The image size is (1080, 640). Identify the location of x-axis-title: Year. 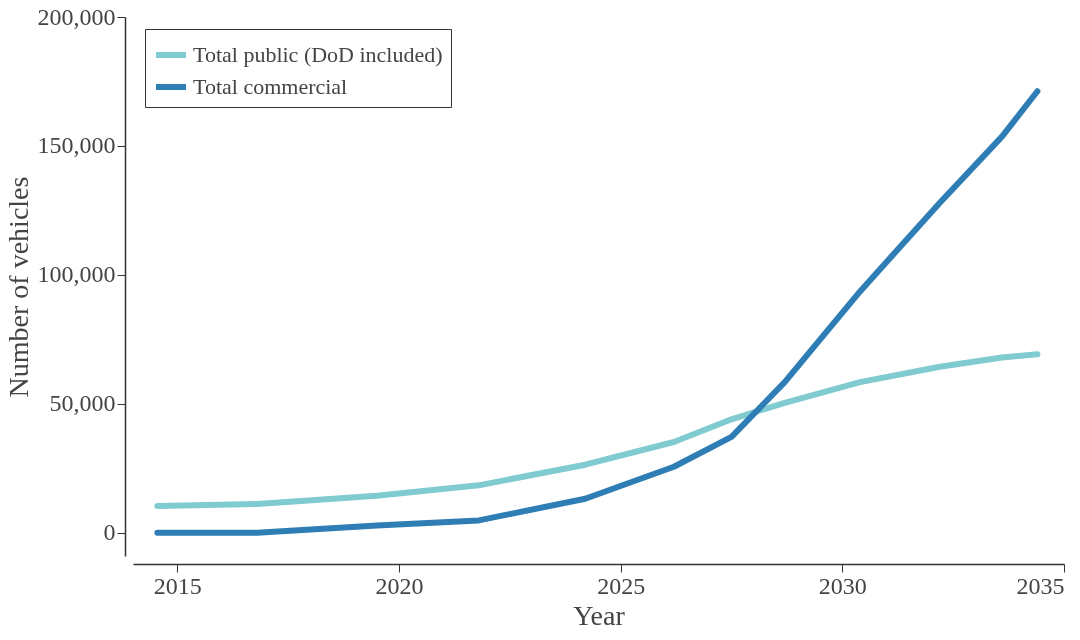
(599, 615).